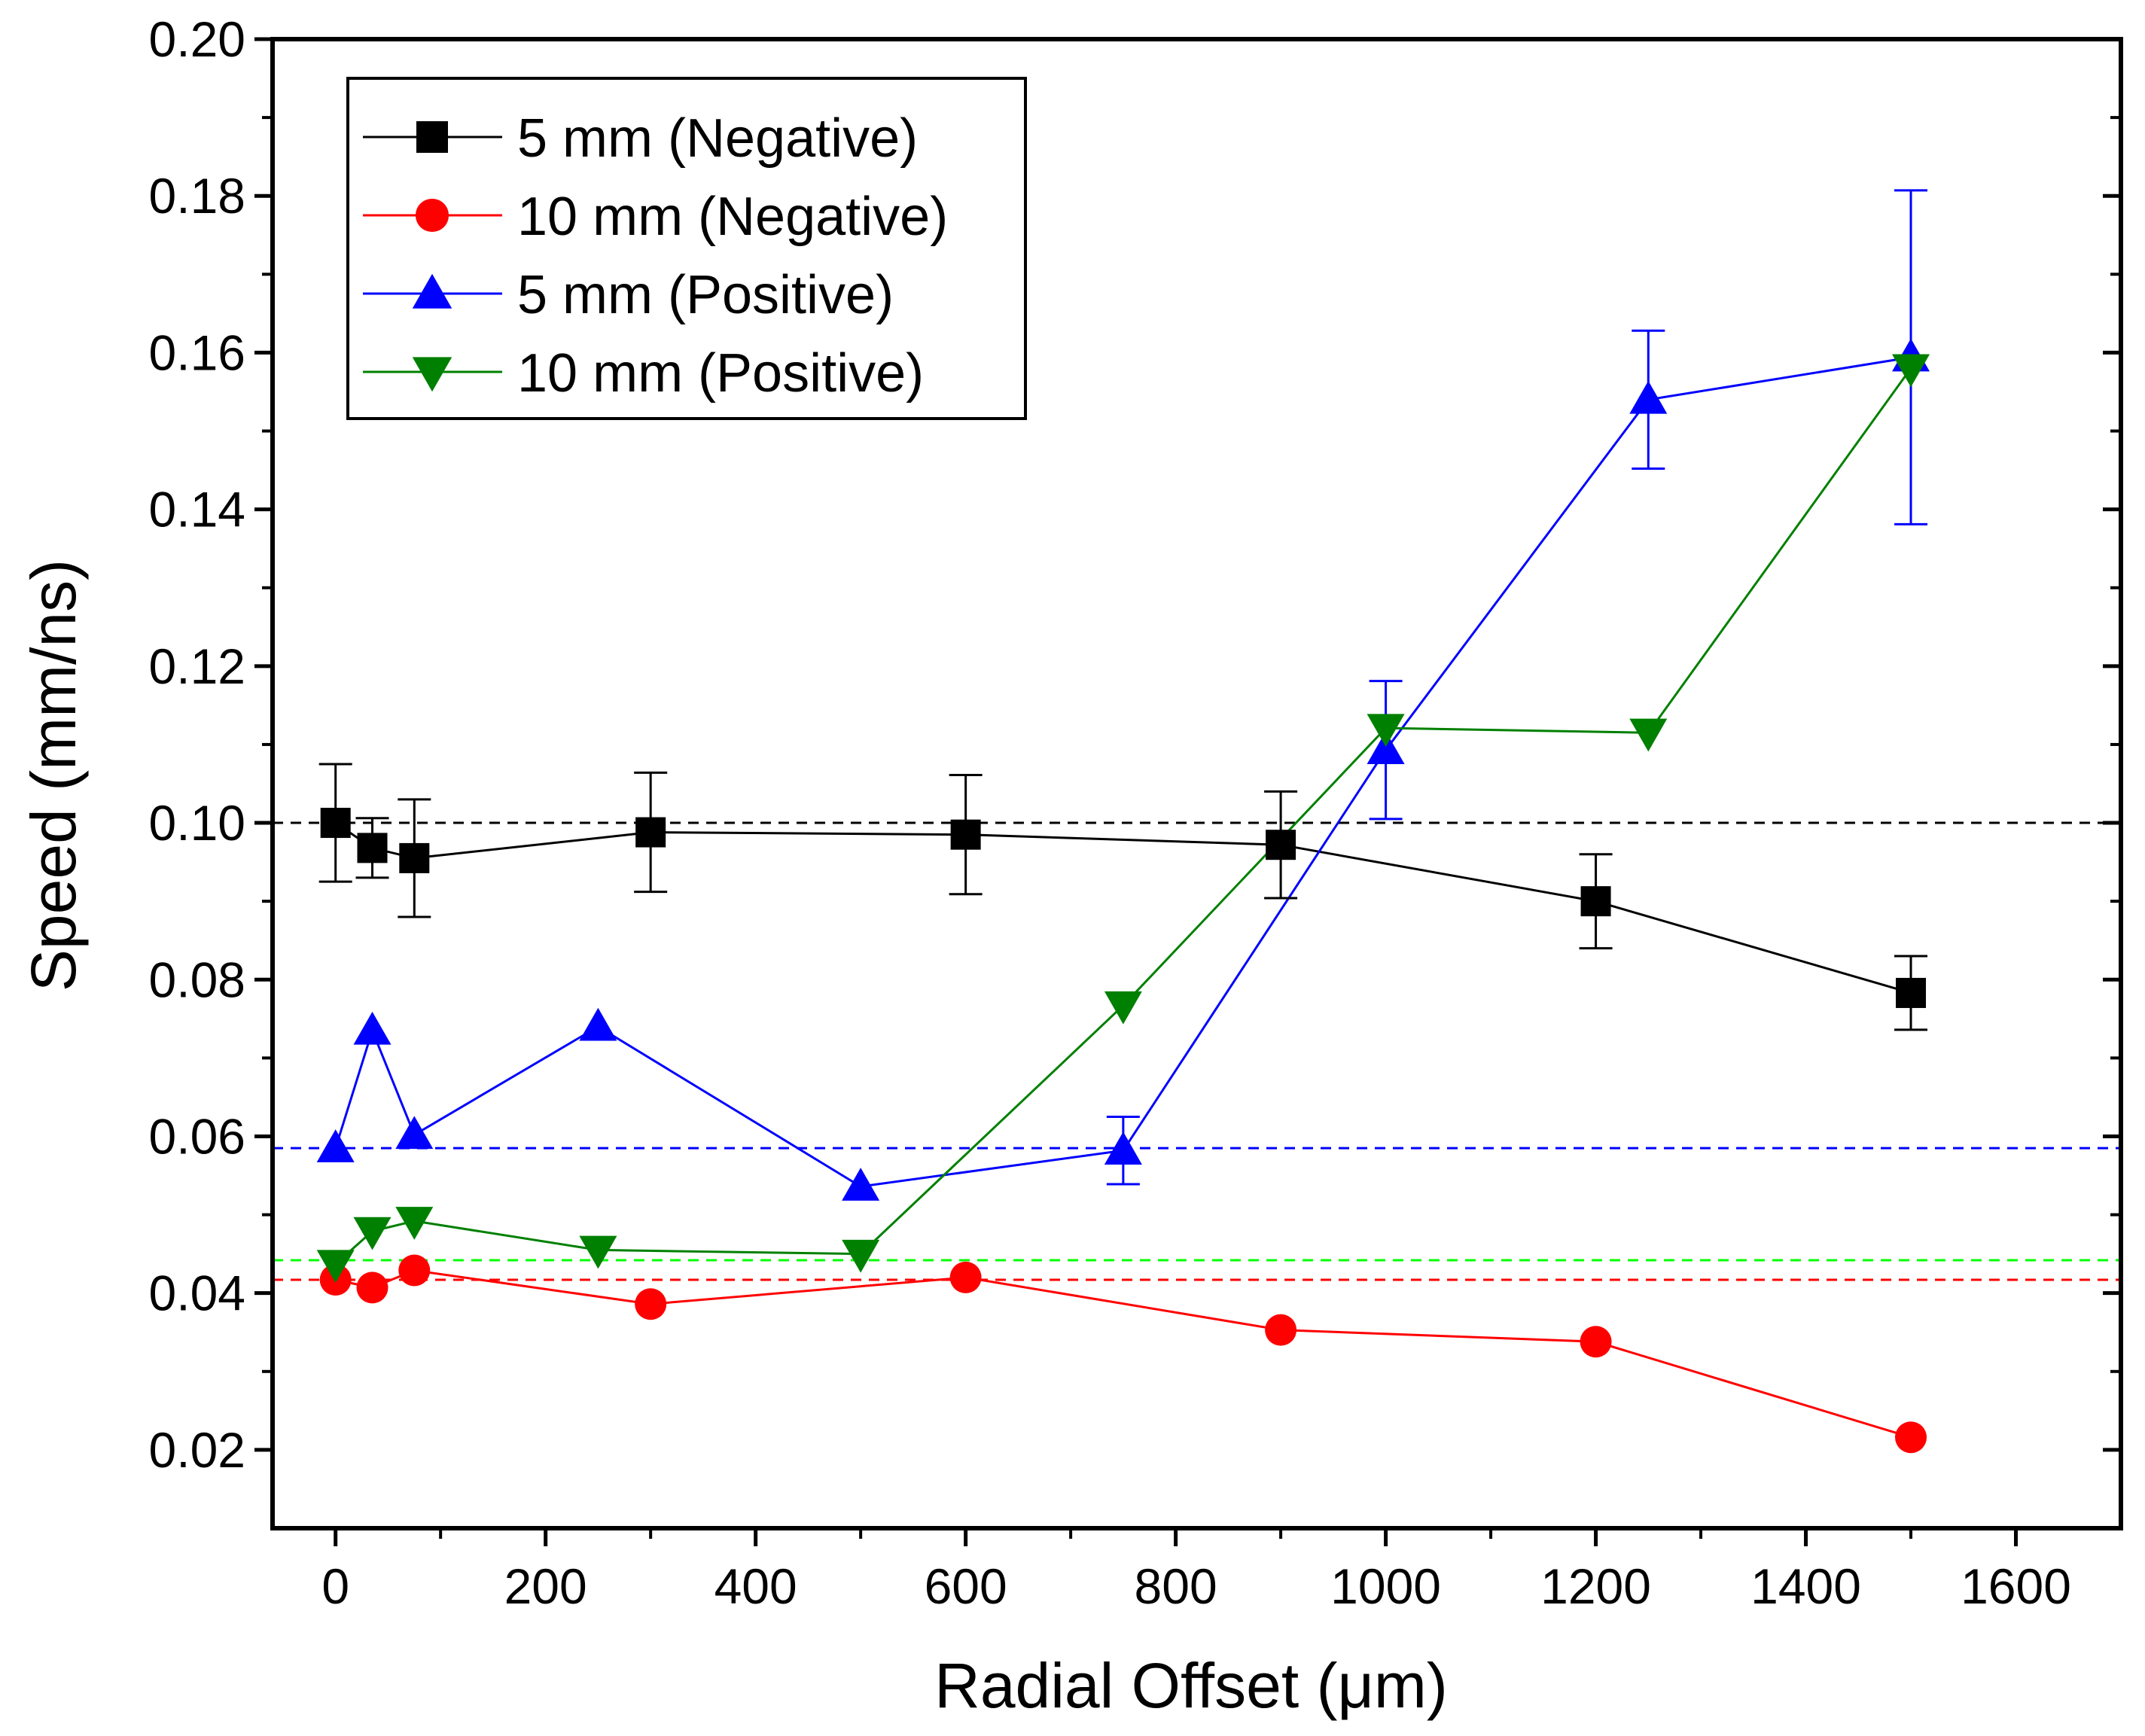  I want to click on legend-entry: 10 mm (Negative), so click(655, 217).